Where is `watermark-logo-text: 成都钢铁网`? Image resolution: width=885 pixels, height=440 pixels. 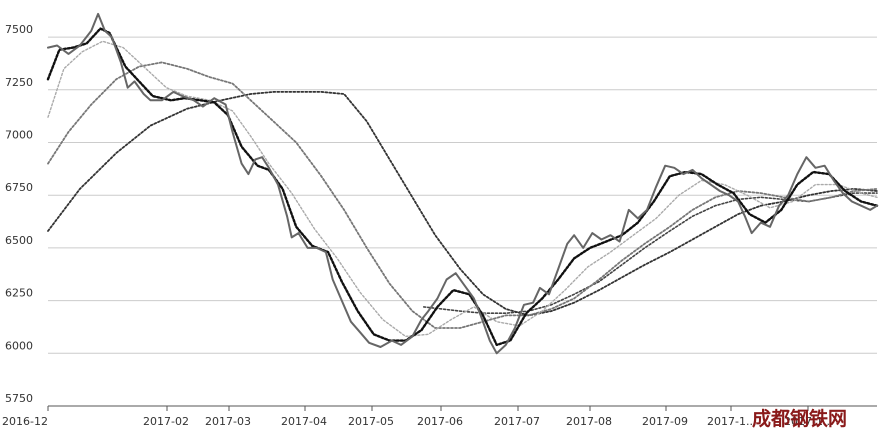
watermark-logo-text: 成都钢铁网 is located at coordinates (800, 419).